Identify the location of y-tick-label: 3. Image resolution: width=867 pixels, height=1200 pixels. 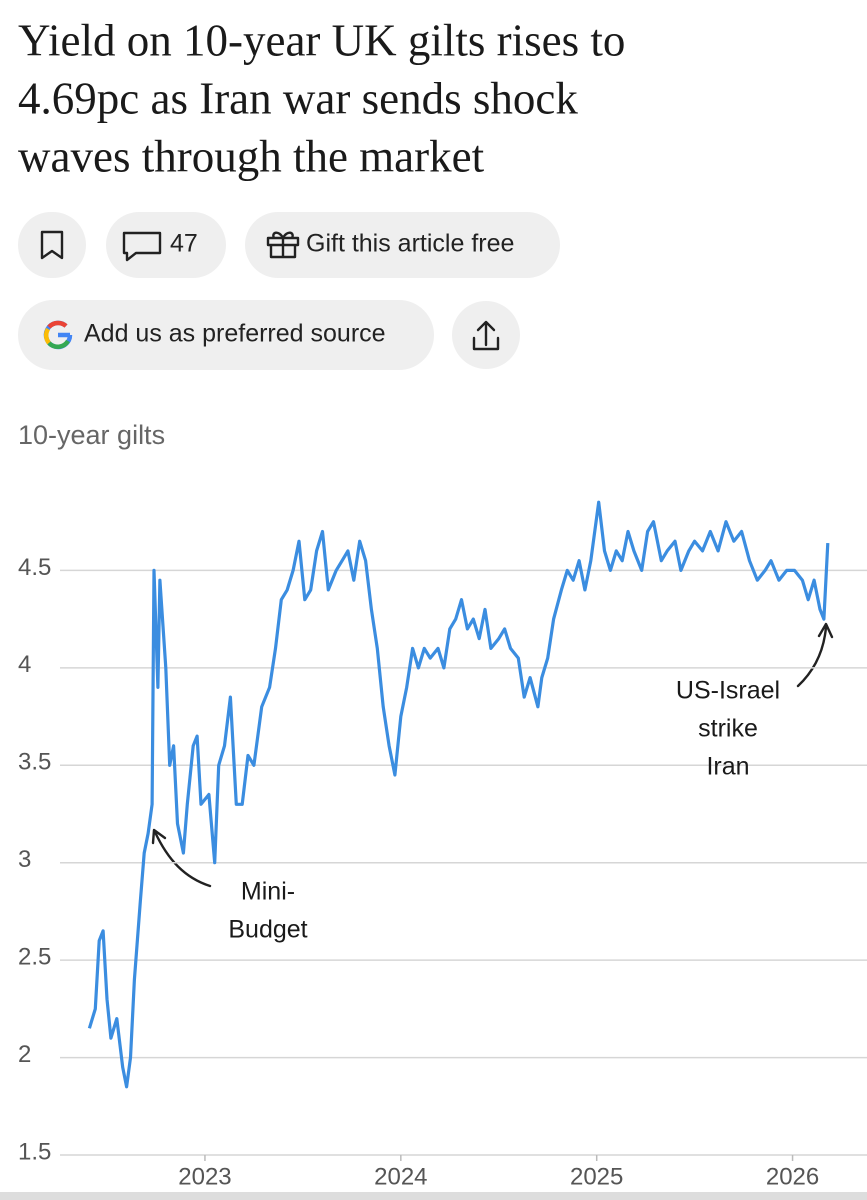
(24, 859).